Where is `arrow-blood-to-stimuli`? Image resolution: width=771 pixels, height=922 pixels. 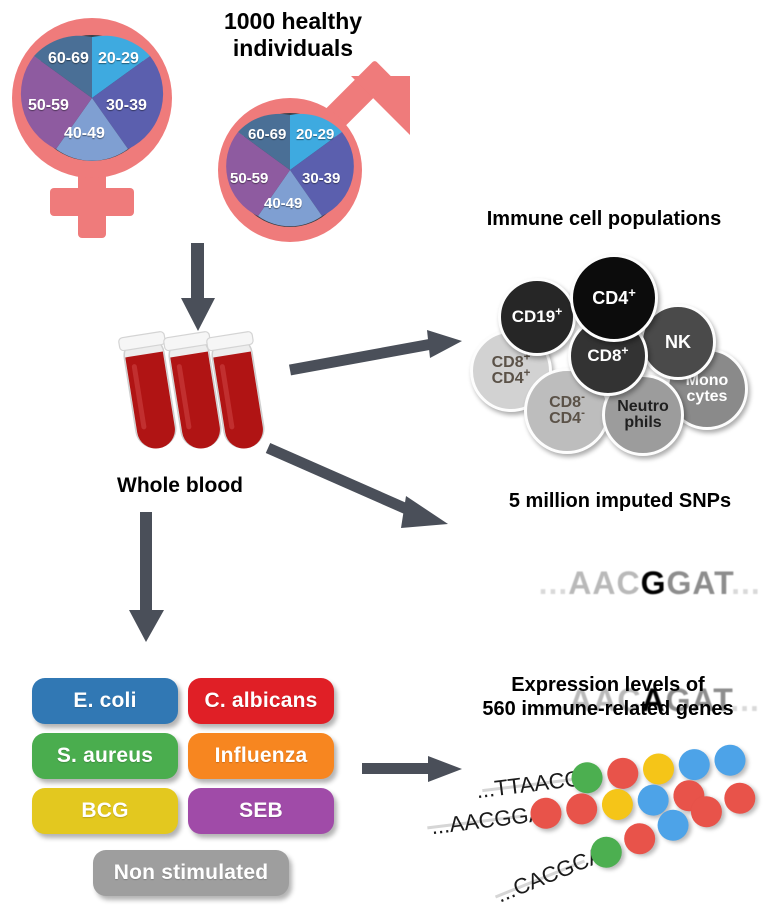 arrow-blood-to-stimuli is located at coordinates (147, 578).